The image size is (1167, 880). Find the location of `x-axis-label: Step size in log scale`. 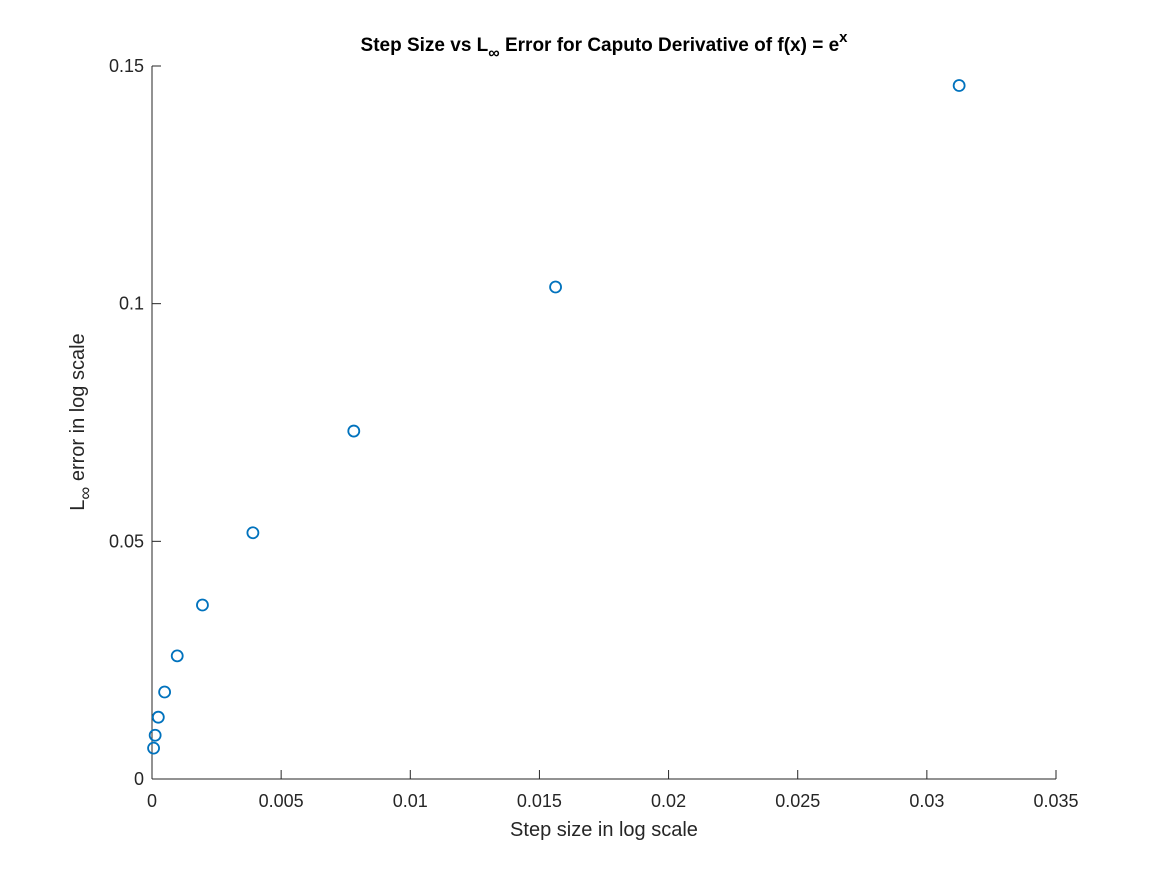

x-axis-label: Step size in log scale is located at coordinates (604, 830).